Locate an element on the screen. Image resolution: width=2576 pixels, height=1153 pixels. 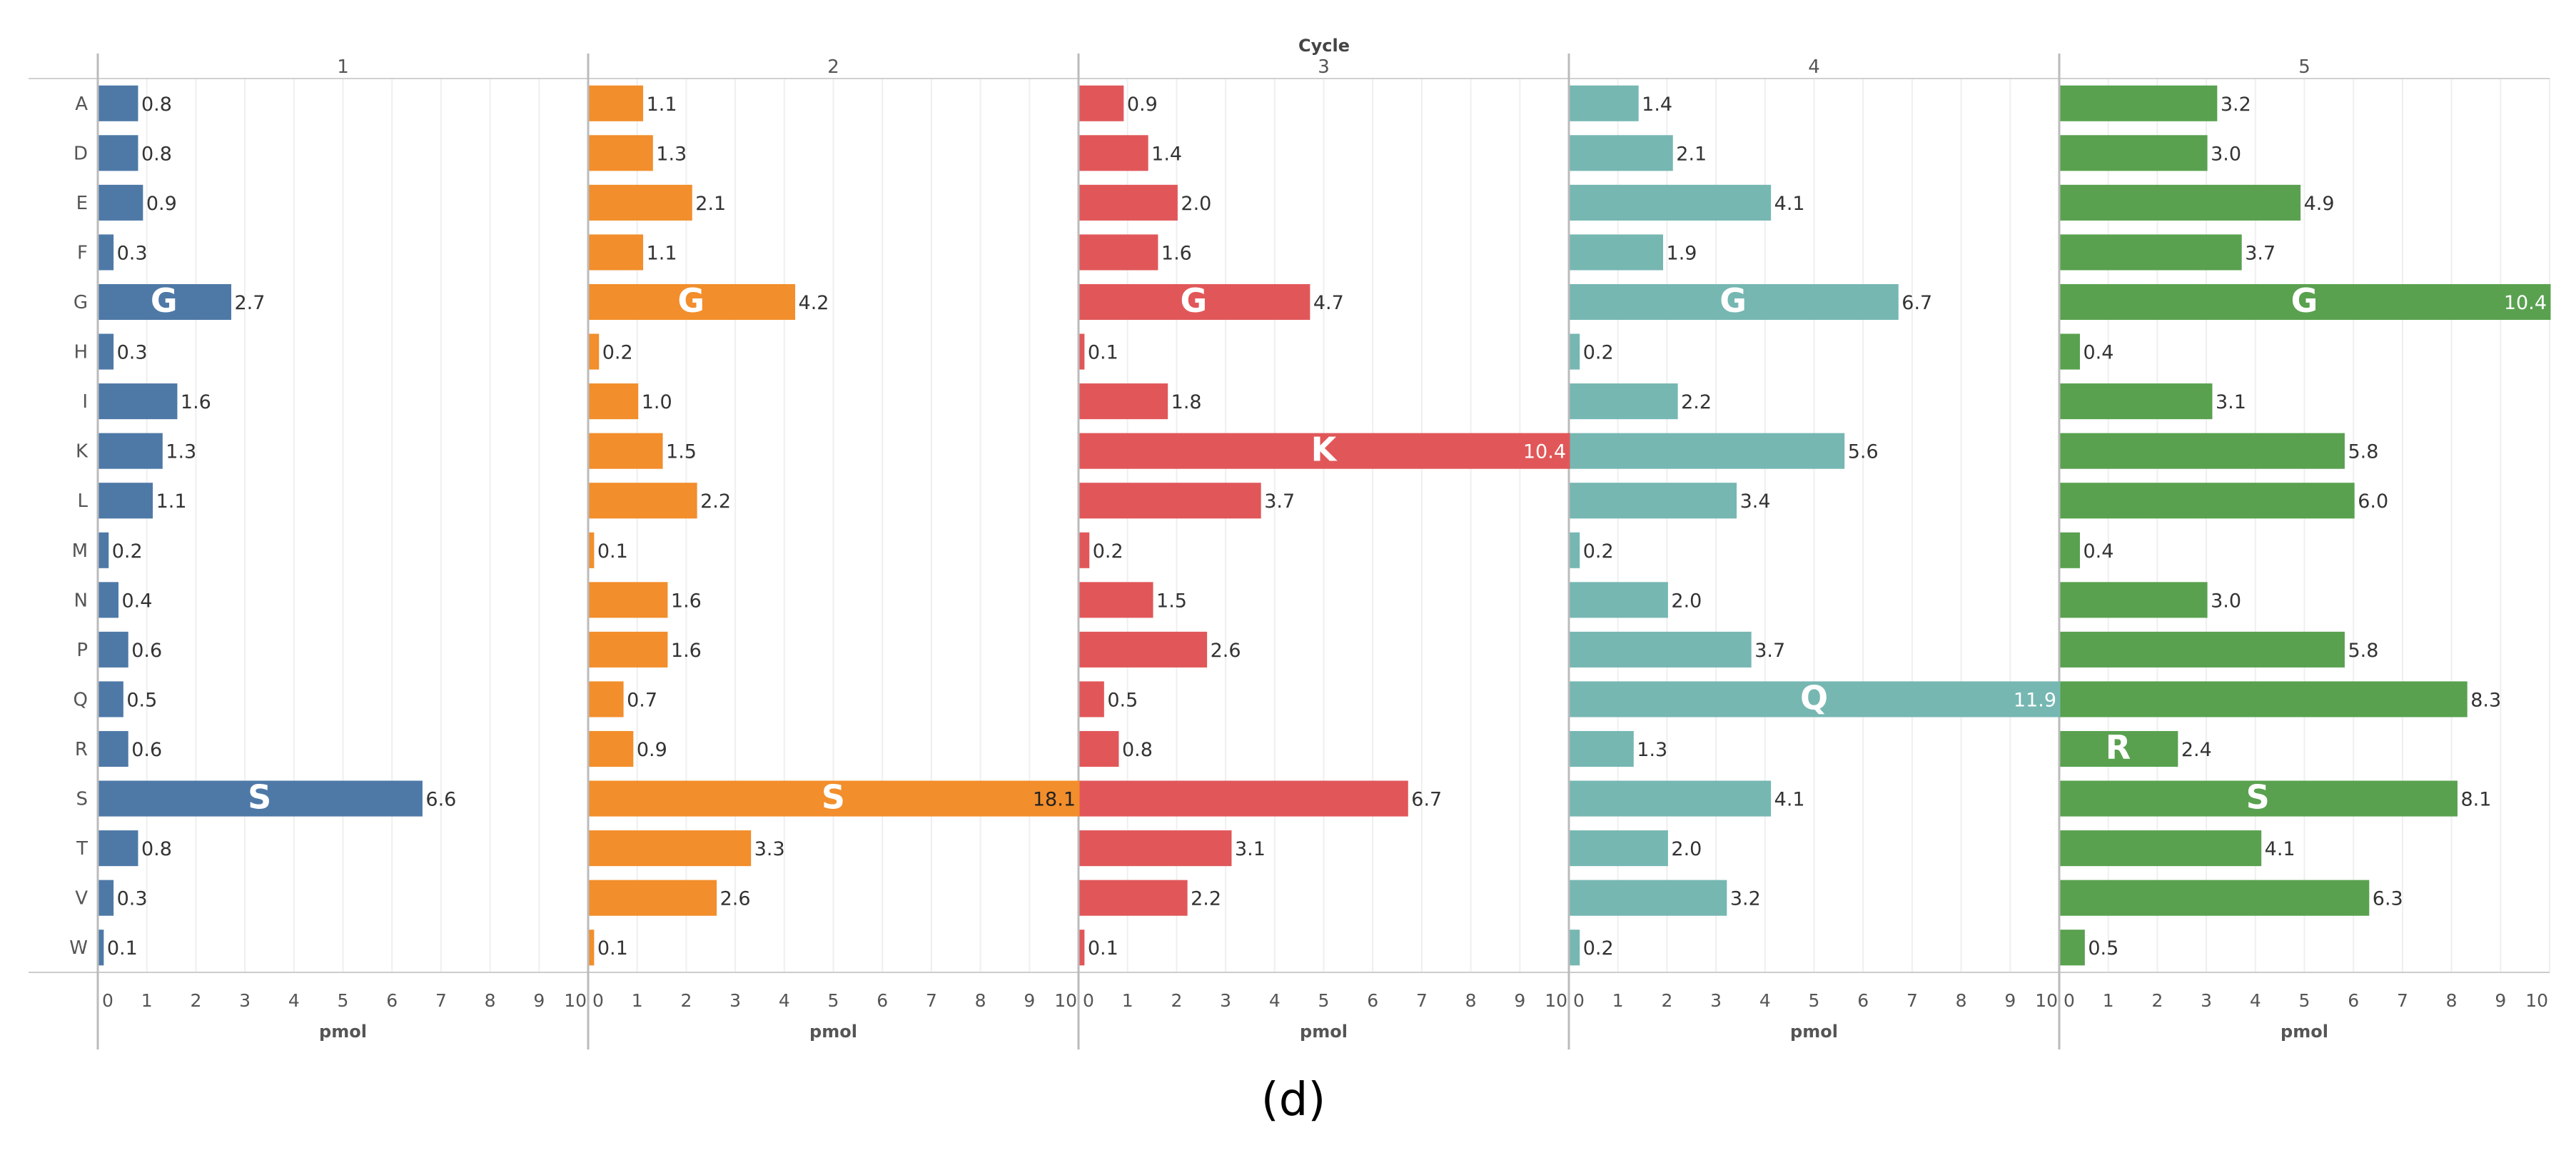
bar-1-s is located at coordinates (261, 799).